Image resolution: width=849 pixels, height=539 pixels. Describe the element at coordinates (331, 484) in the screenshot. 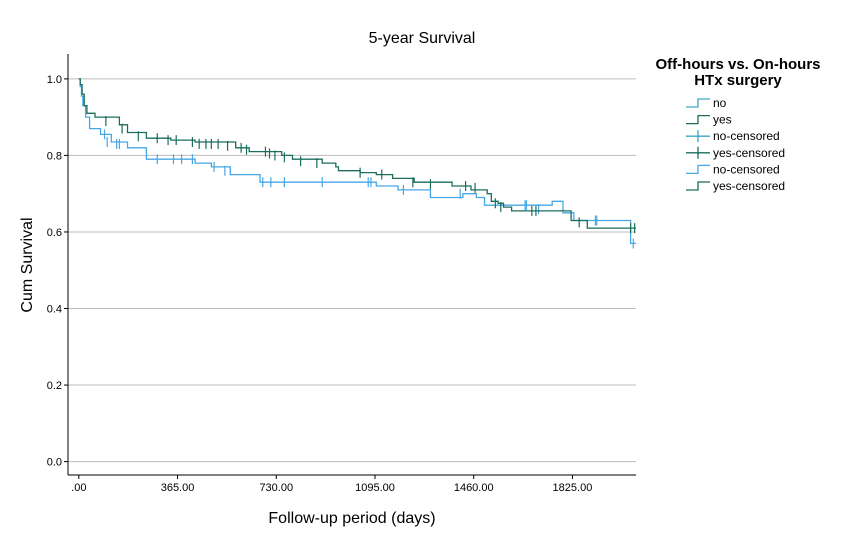

I see `x-tick-labels: .00 365.00 730.00 1095.00 1460.00 1825.00` at that location.